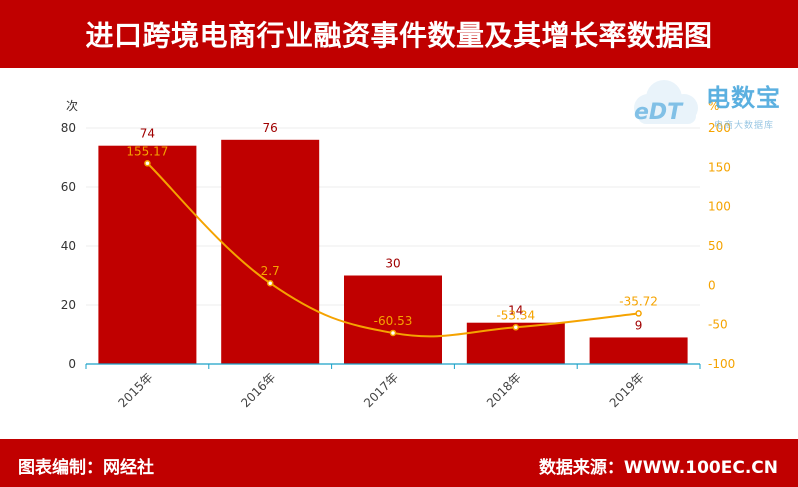 The height and width of the screenshot is (487, 798). I want to click on line-data-label: -35.72, so click(638, 301).